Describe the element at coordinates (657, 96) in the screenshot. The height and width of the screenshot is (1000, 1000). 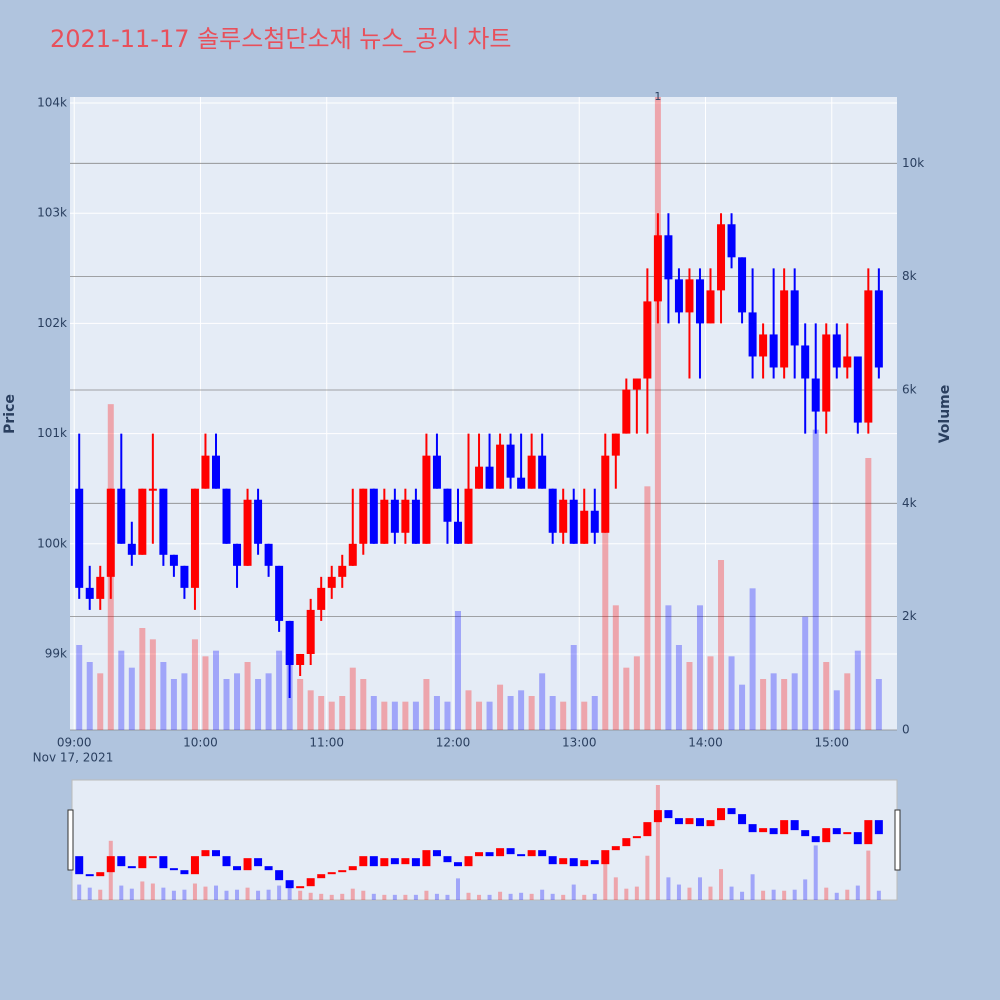
I see `annotation: 1` at that location.